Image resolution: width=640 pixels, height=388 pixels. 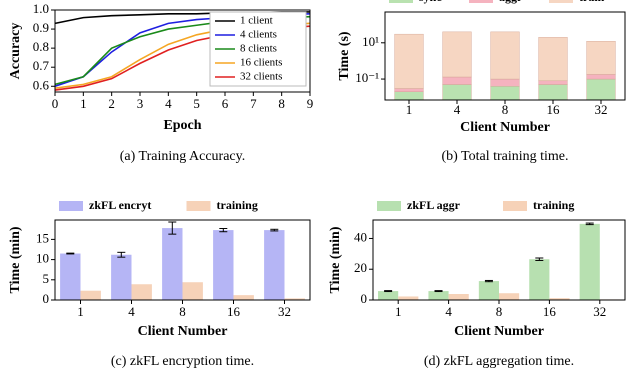 What do you see at coordinates (253, 103) in the screenshot?
I see `x-tick-label: 7` at bounding box center [253, 103].